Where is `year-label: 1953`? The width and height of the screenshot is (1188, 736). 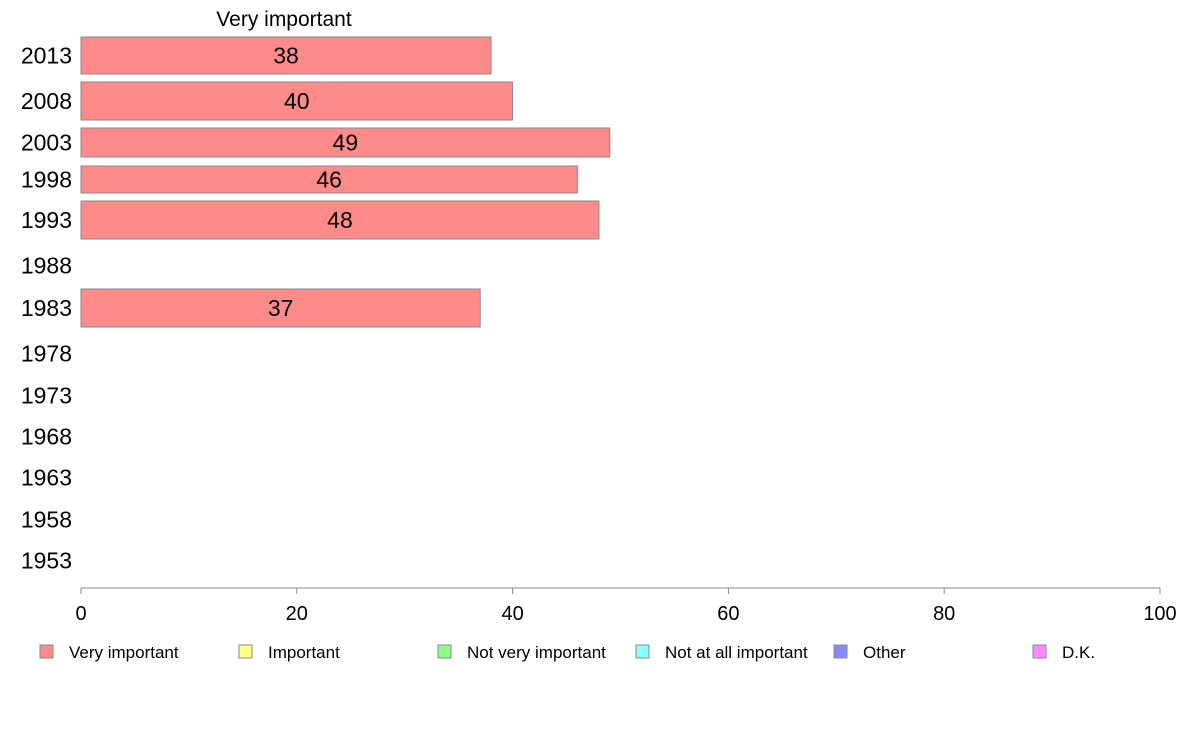 year-label: 1953 is located at coordinates (46, 561).